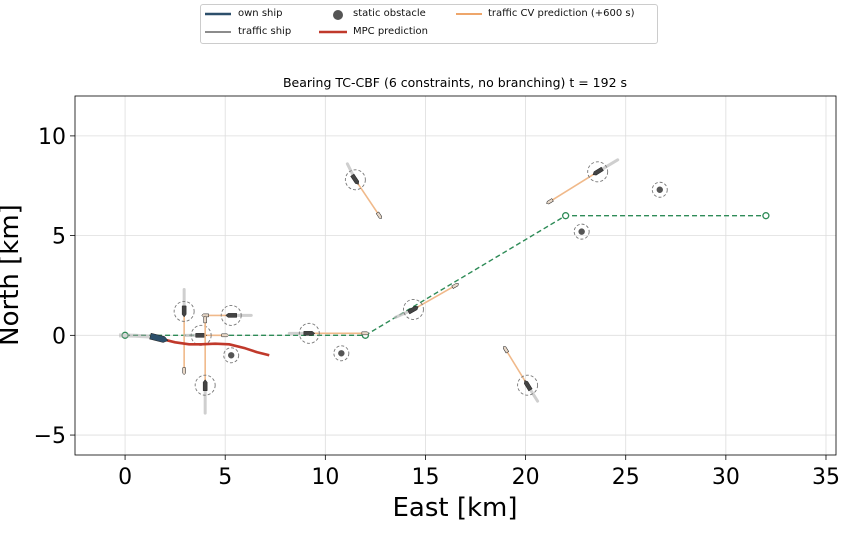 The width and height of the screenshot is (860, 535). What do you see at coordinates (469, 14) in the screenshot?
I see `legend-swatch-traffic-cv-prediction` at bounding box center [469, 14].